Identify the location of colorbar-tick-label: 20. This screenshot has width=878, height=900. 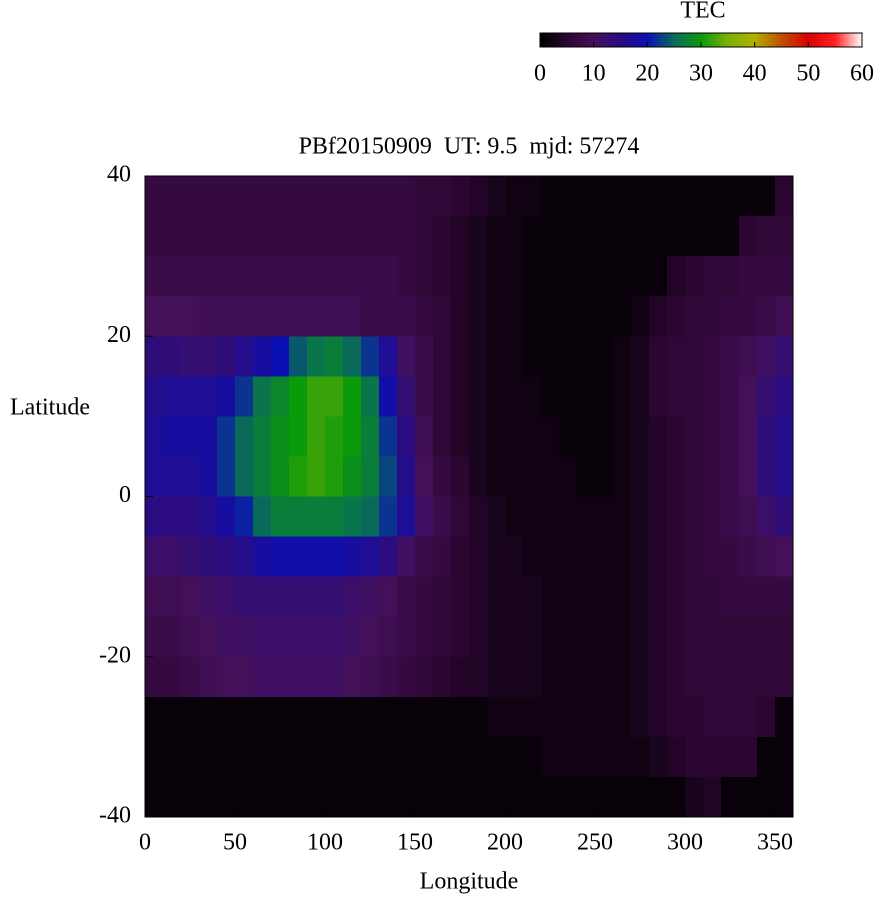
(647, 74).